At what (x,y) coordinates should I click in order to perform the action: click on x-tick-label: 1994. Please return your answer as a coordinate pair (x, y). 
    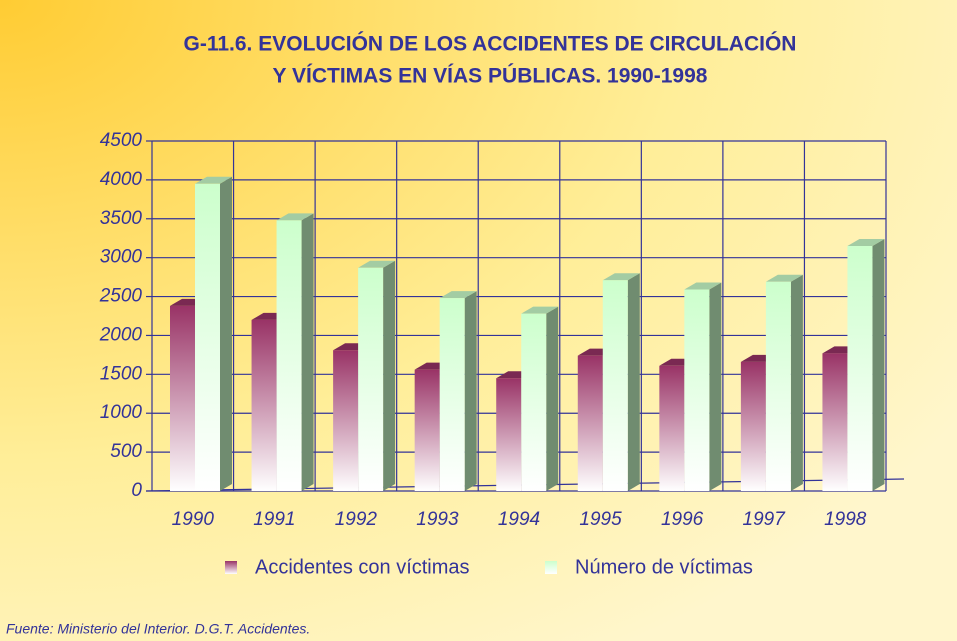
    Looking at the image, I should click on (519, 519).